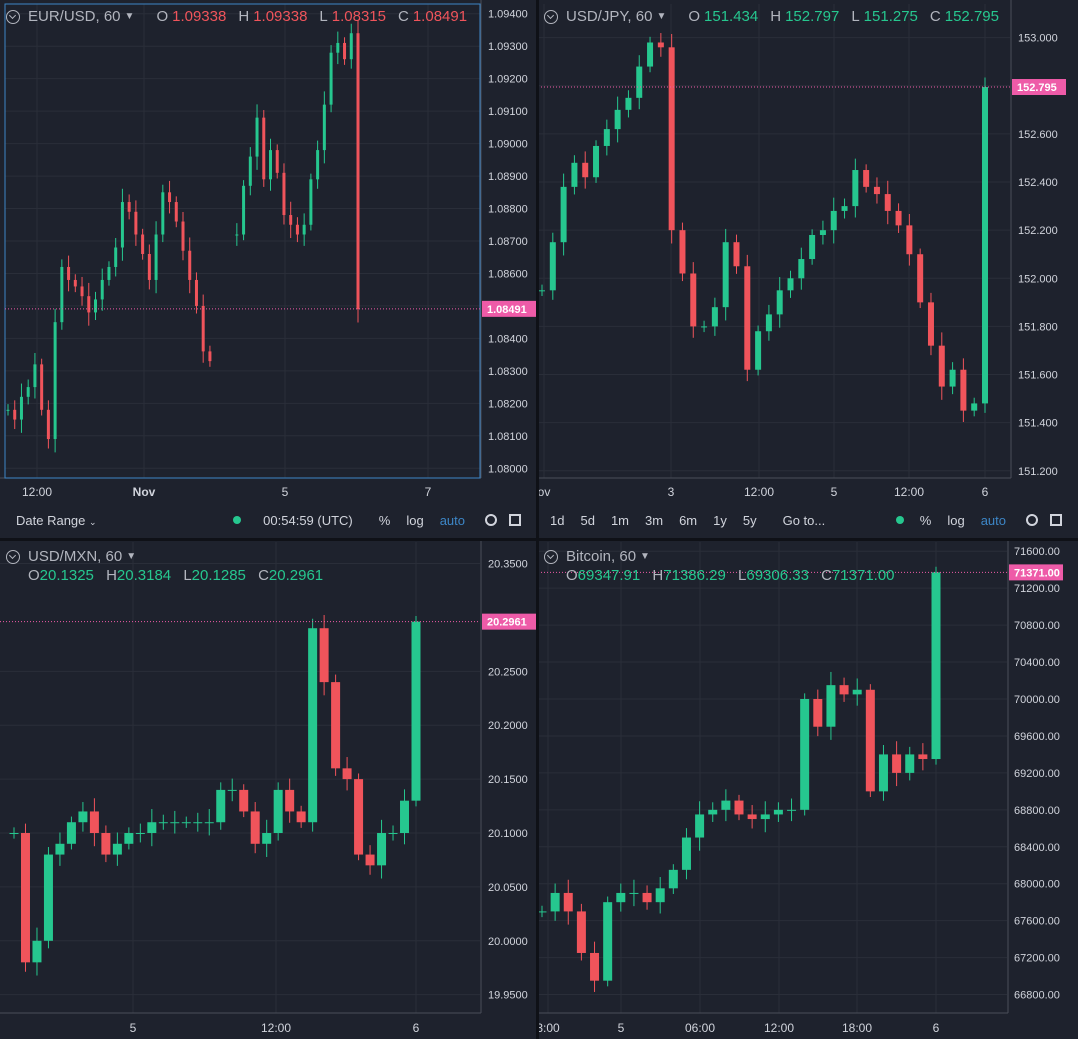 The image size is (1078, 1039). What do you see at coordinates (75, 556) in the screenshot?
I see `symbol-label: USD/MXN, 60` at bounding box center [75, 556].